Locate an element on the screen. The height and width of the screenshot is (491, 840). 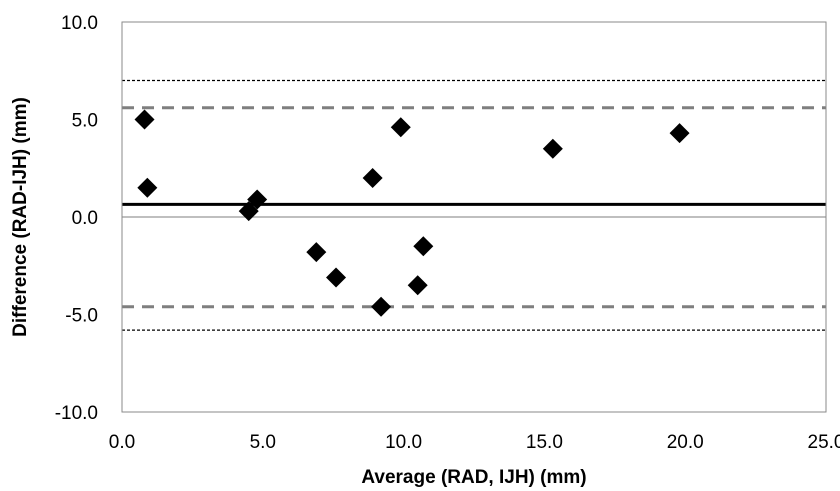
x-tick-label: 25.0 is located at coordinates (824, 442).